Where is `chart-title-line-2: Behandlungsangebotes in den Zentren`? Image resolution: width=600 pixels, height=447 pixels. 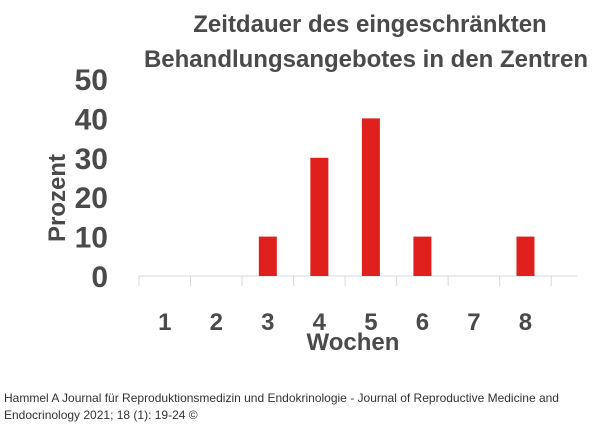 chart-title-line-2: Behandlungsangebotes in den Zentren is located at coordinates (366, 59).